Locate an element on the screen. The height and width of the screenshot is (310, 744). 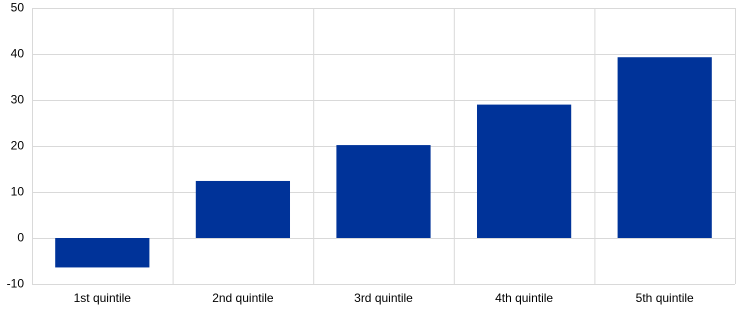
x-tick-label: 3rd quintile is located at coordinates (383, 298).